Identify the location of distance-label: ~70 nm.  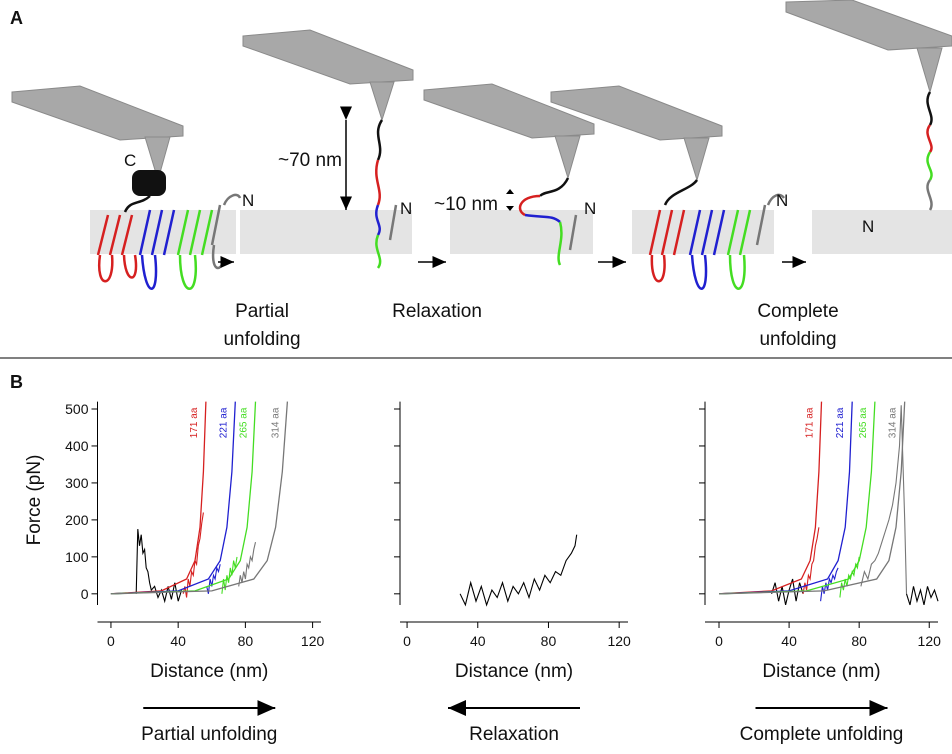
(310, 160).